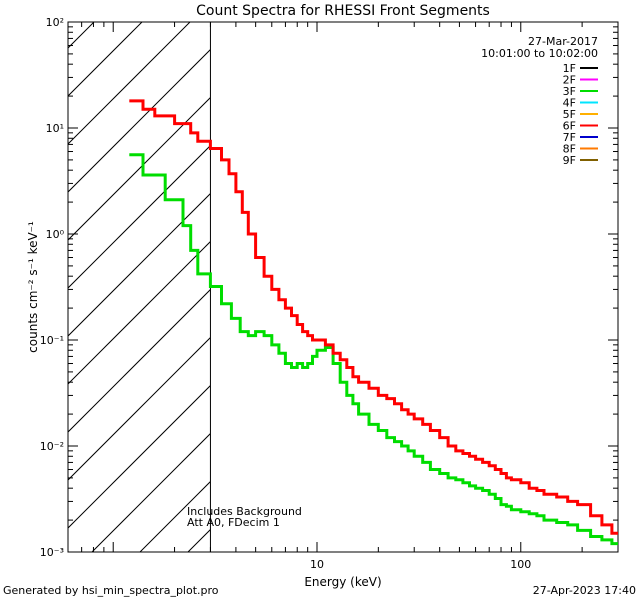 Image resolution: width=640 pixels, height=600 pixels. Describe the element at coordinates (33, 287) in the screenshot. I see `y-axis-label: counts cm⁻² s⁻¹ keV⁻¹` at that location.